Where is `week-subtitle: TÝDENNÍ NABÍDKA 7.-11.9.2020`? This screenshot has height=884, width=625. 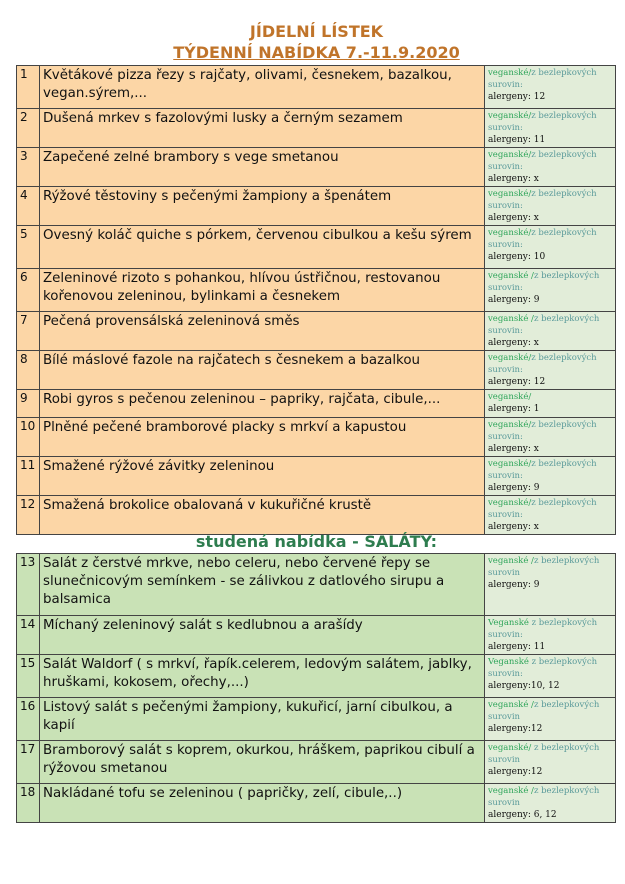 week-subtitle: TÝDENNÍ NABÍDKA 7.-11.9.2020 is located at coordinates (316, 52).